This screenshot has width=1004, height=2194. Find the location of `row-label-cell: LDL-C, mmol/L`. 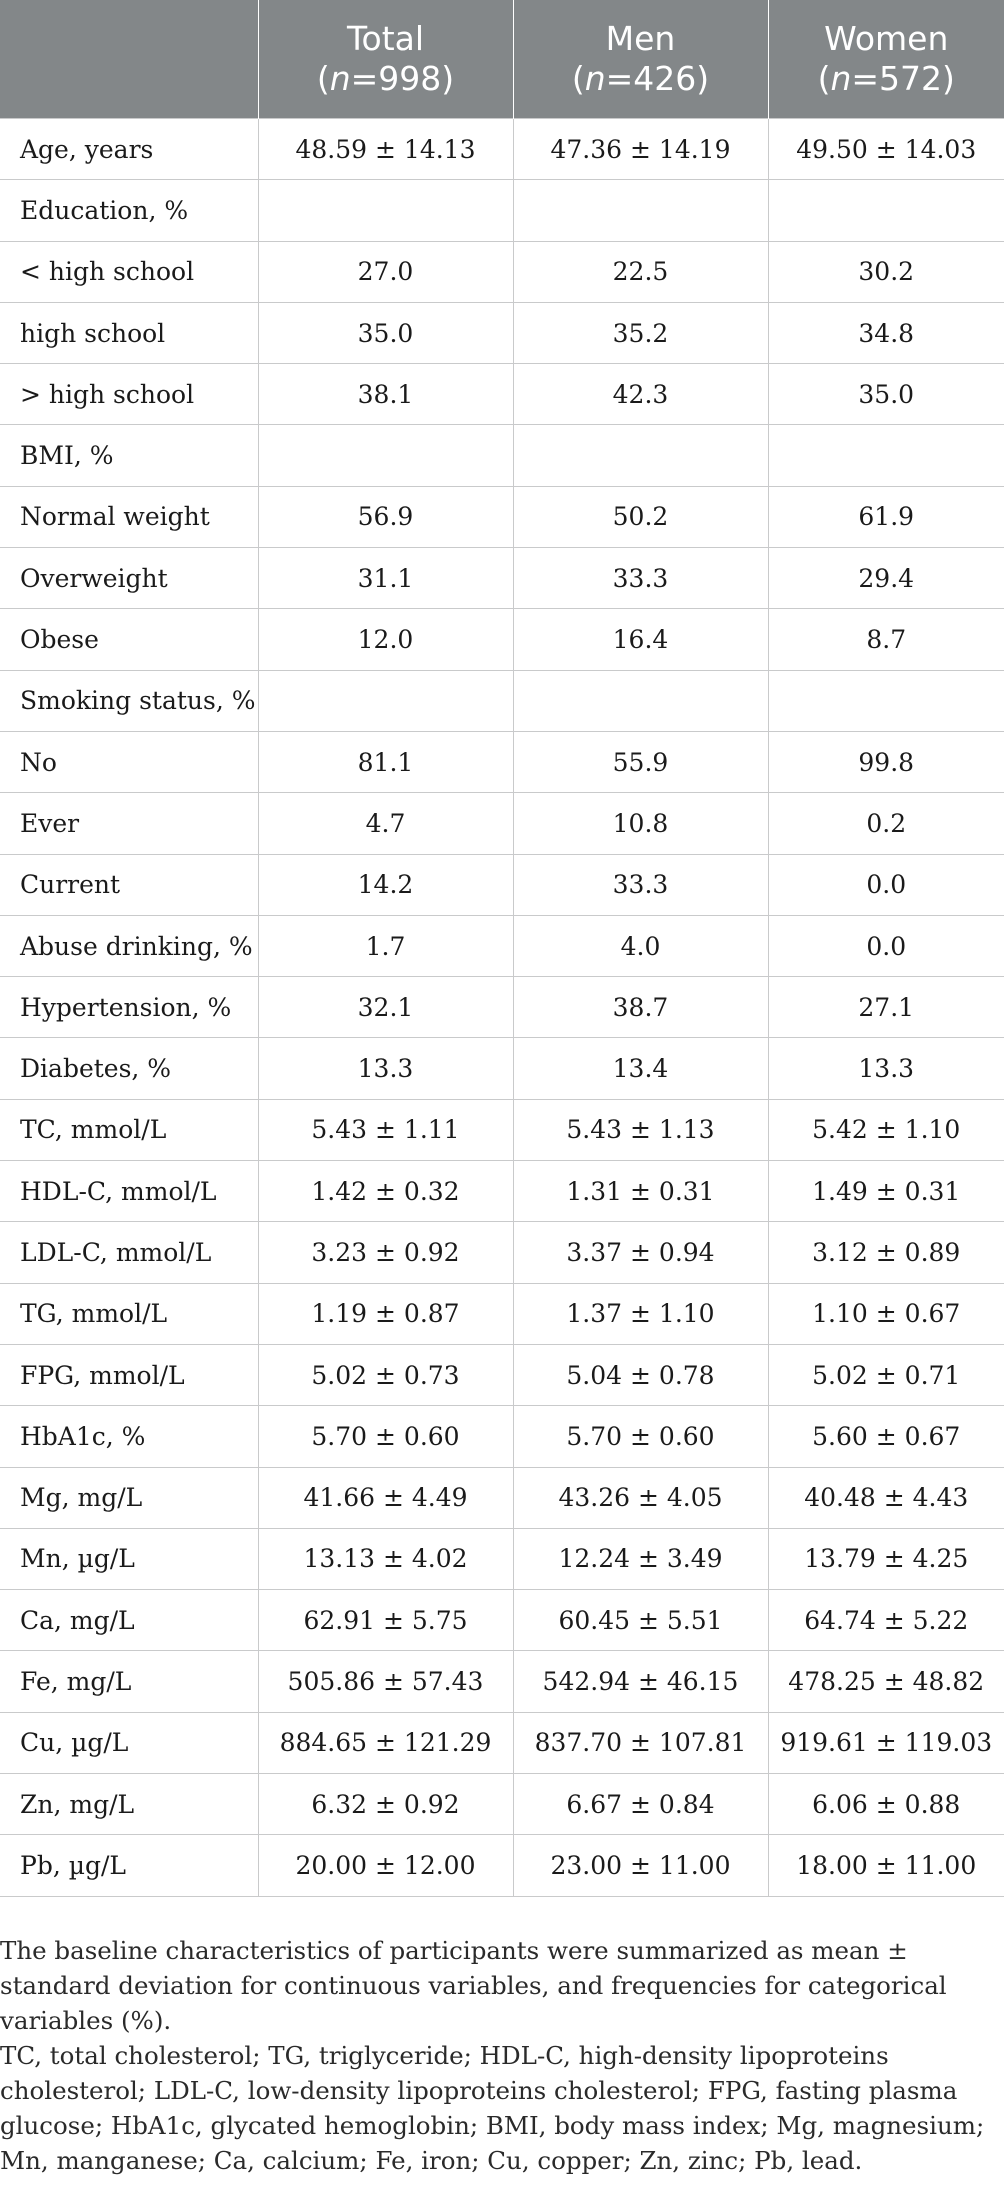

row-label-cell: LDL-C, mmol/L is located at coordinates (129, 1252).